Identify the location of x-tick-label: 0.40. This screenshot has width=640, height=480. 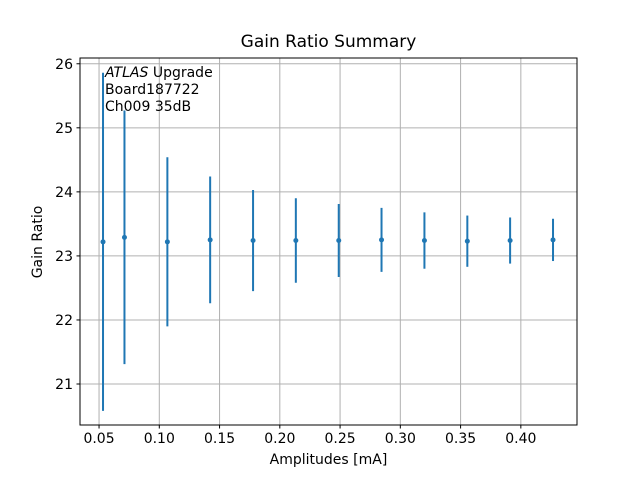
(520, 439).